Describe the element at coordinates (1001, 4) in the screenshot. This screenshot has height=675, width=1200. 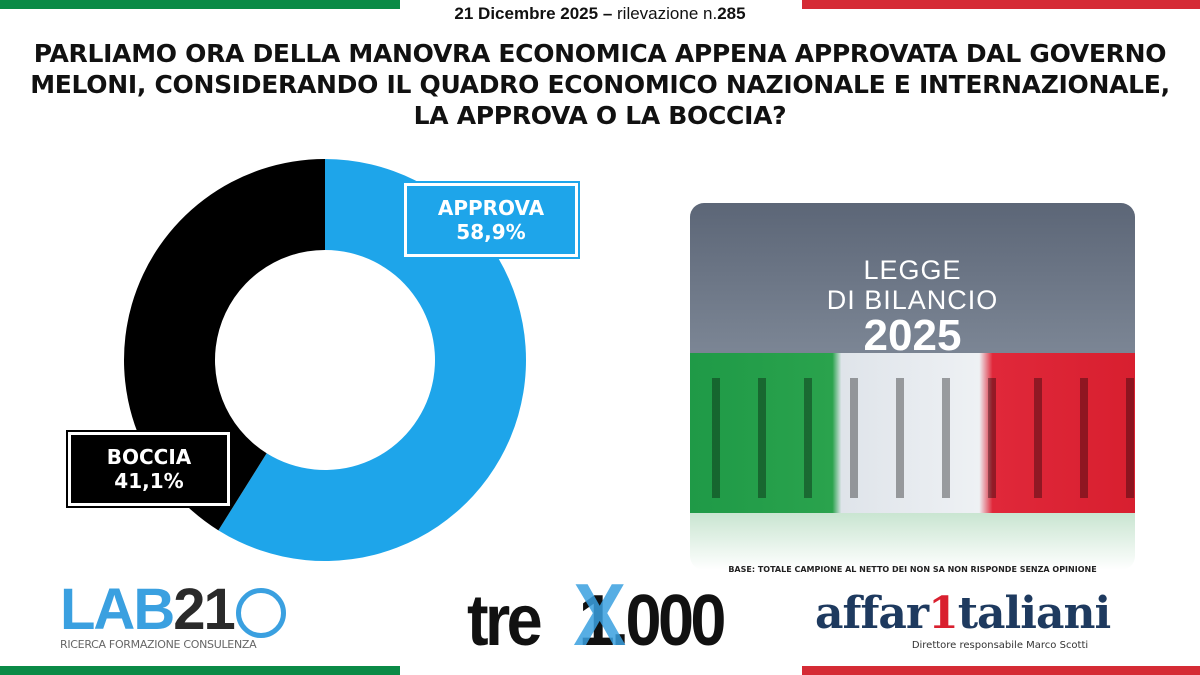
I see `flag-bar-red-top` at that location.